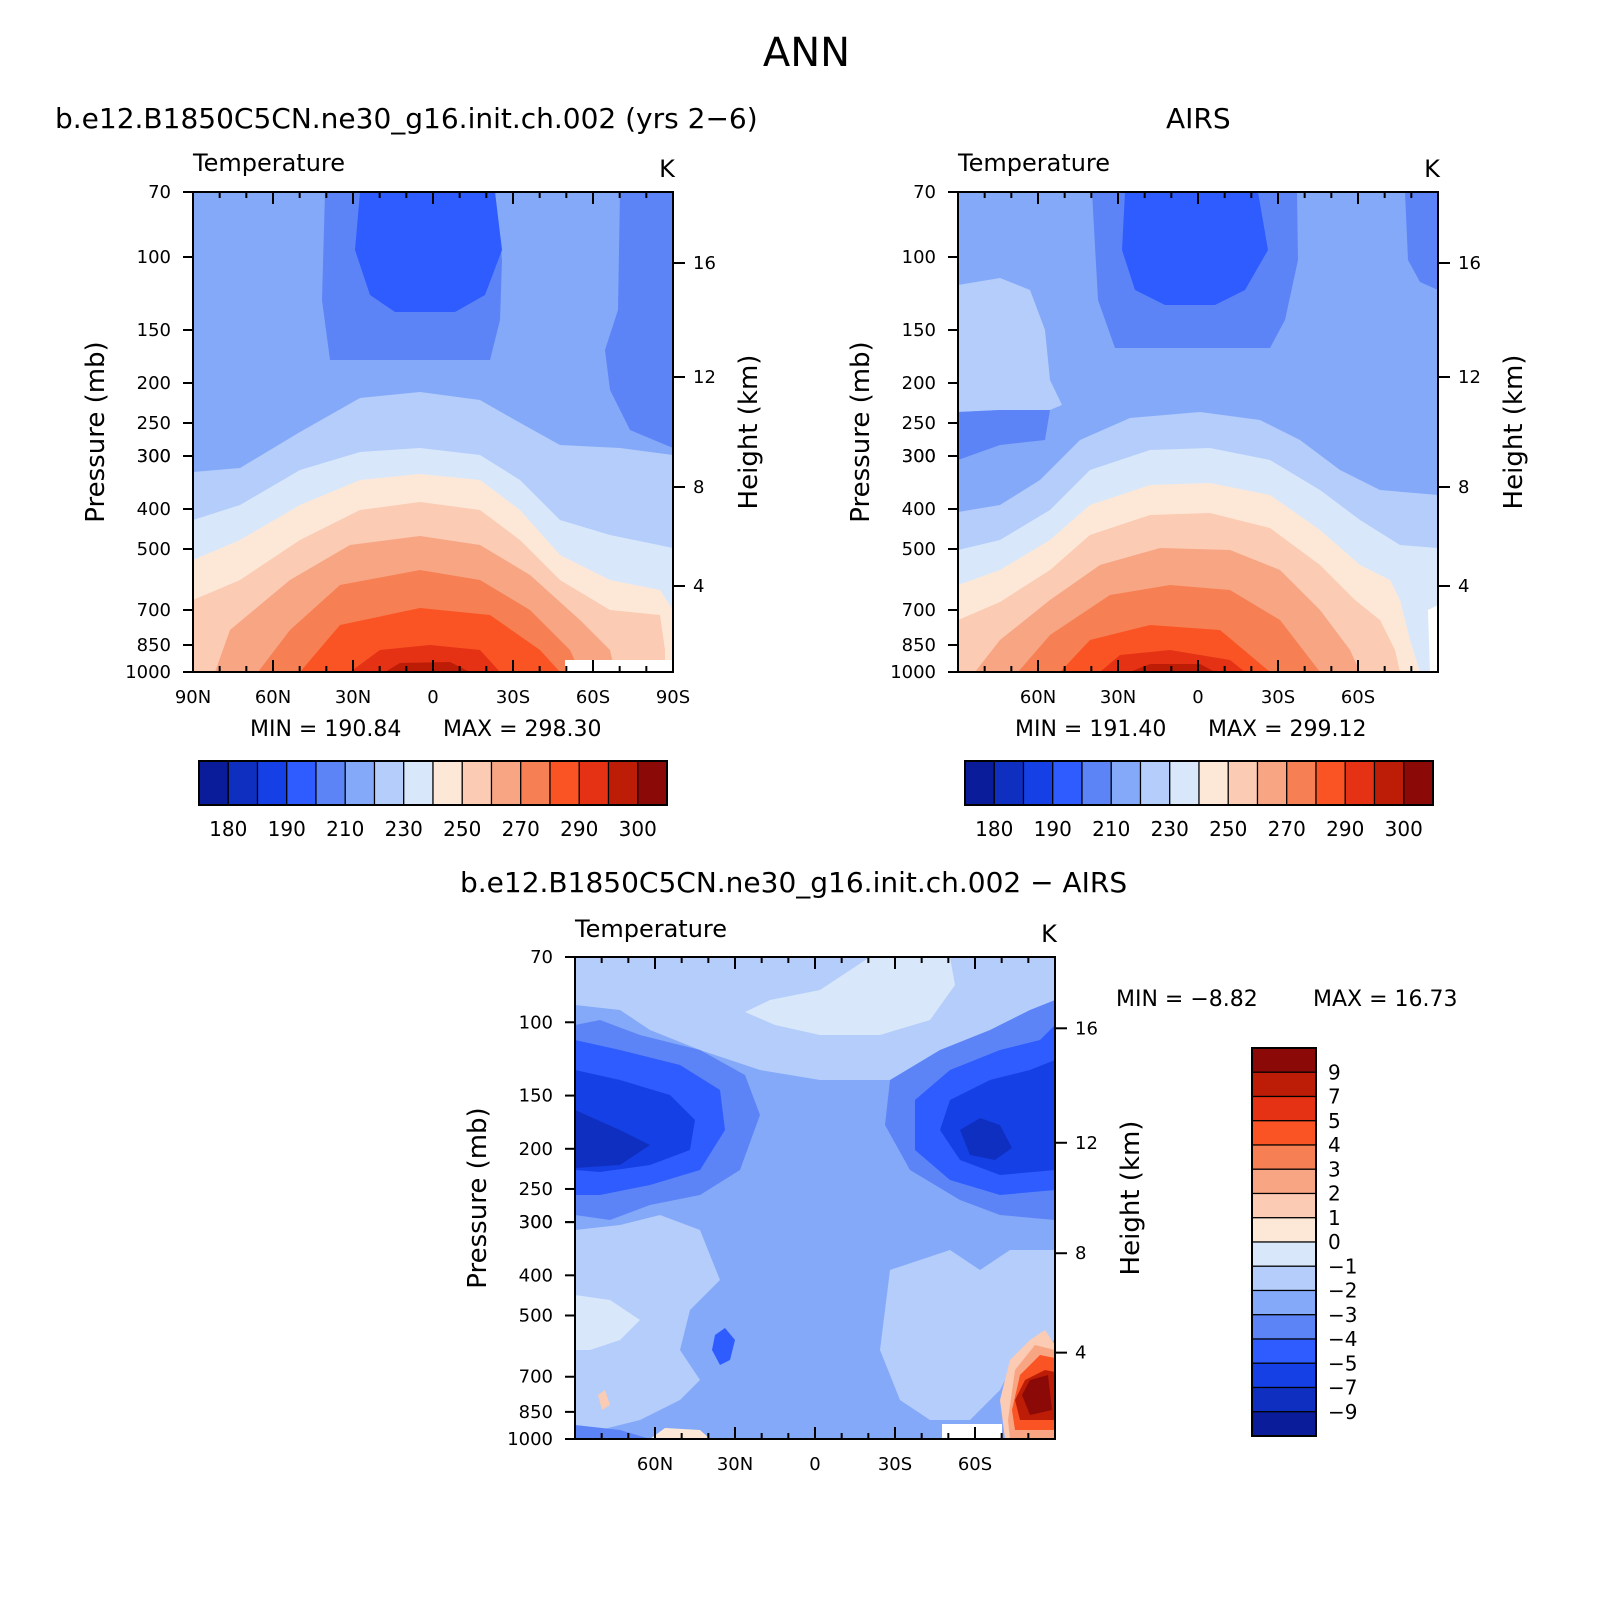 This screenshot has width=1613, height=1616. What do you see at coordinates (1090, 729) in the screenshot?
I see `p2-min: MIN = 191.40` at bounding box center [1090, 729].